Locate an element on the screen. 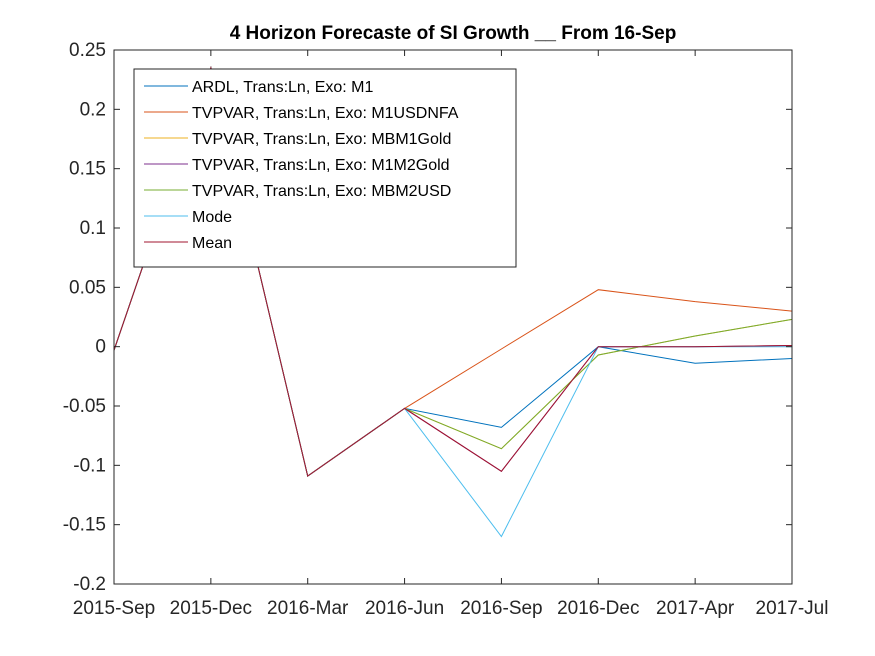 This screenshot has width=875, height=656. y-tick-label: 0.15 is located at coordinates (87, 169).